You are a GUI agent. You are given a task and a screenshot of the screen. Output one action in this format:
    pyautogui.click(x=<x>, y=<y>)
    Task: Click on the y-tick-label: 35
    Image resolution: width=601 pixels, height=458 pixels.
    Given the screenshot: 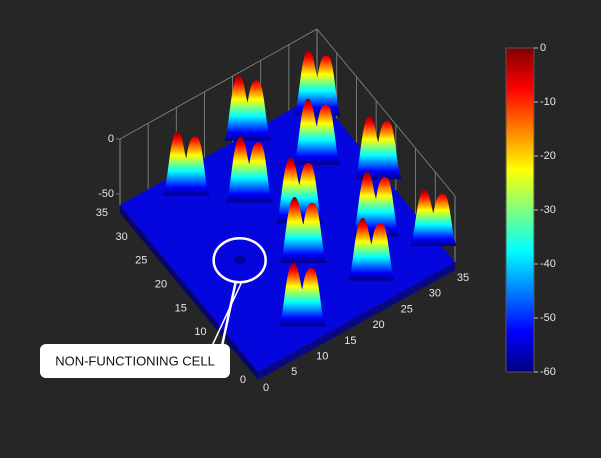 What is the action you would take?
    pyautogui.click(x=102, y=213)
    